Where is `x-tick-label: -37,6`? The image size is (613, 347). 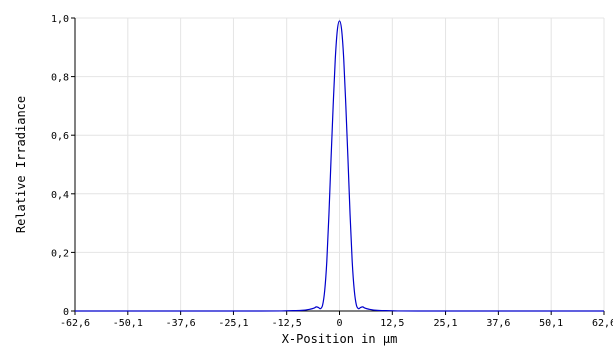
x-tick-label: -37,6 is located at coordinates (181, 323).